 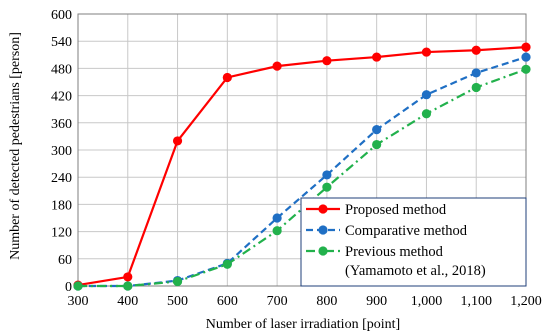 What do you see at coordinates (227, 301) in the screenshot?
I see `x-tick-label: 600` at bounding box center [227, 301].